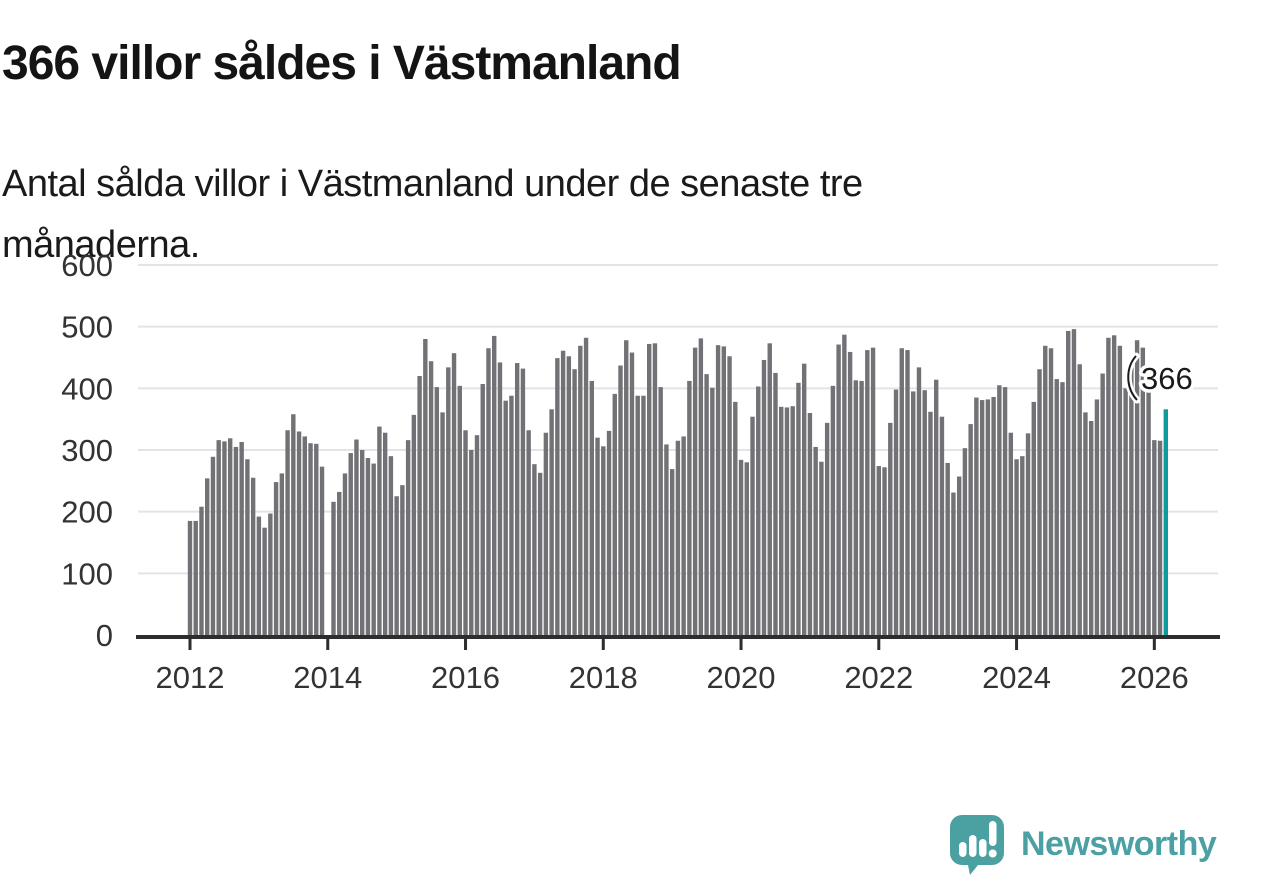  I want to click on brand-footer: Newsworthy, so click(1082, 844).